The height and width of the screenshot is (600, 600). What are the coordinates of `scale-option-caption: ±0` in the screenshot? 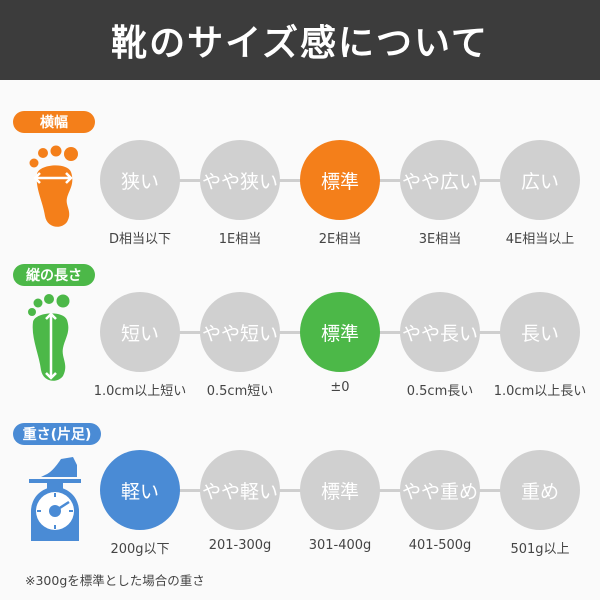 It's located at (340, 387).